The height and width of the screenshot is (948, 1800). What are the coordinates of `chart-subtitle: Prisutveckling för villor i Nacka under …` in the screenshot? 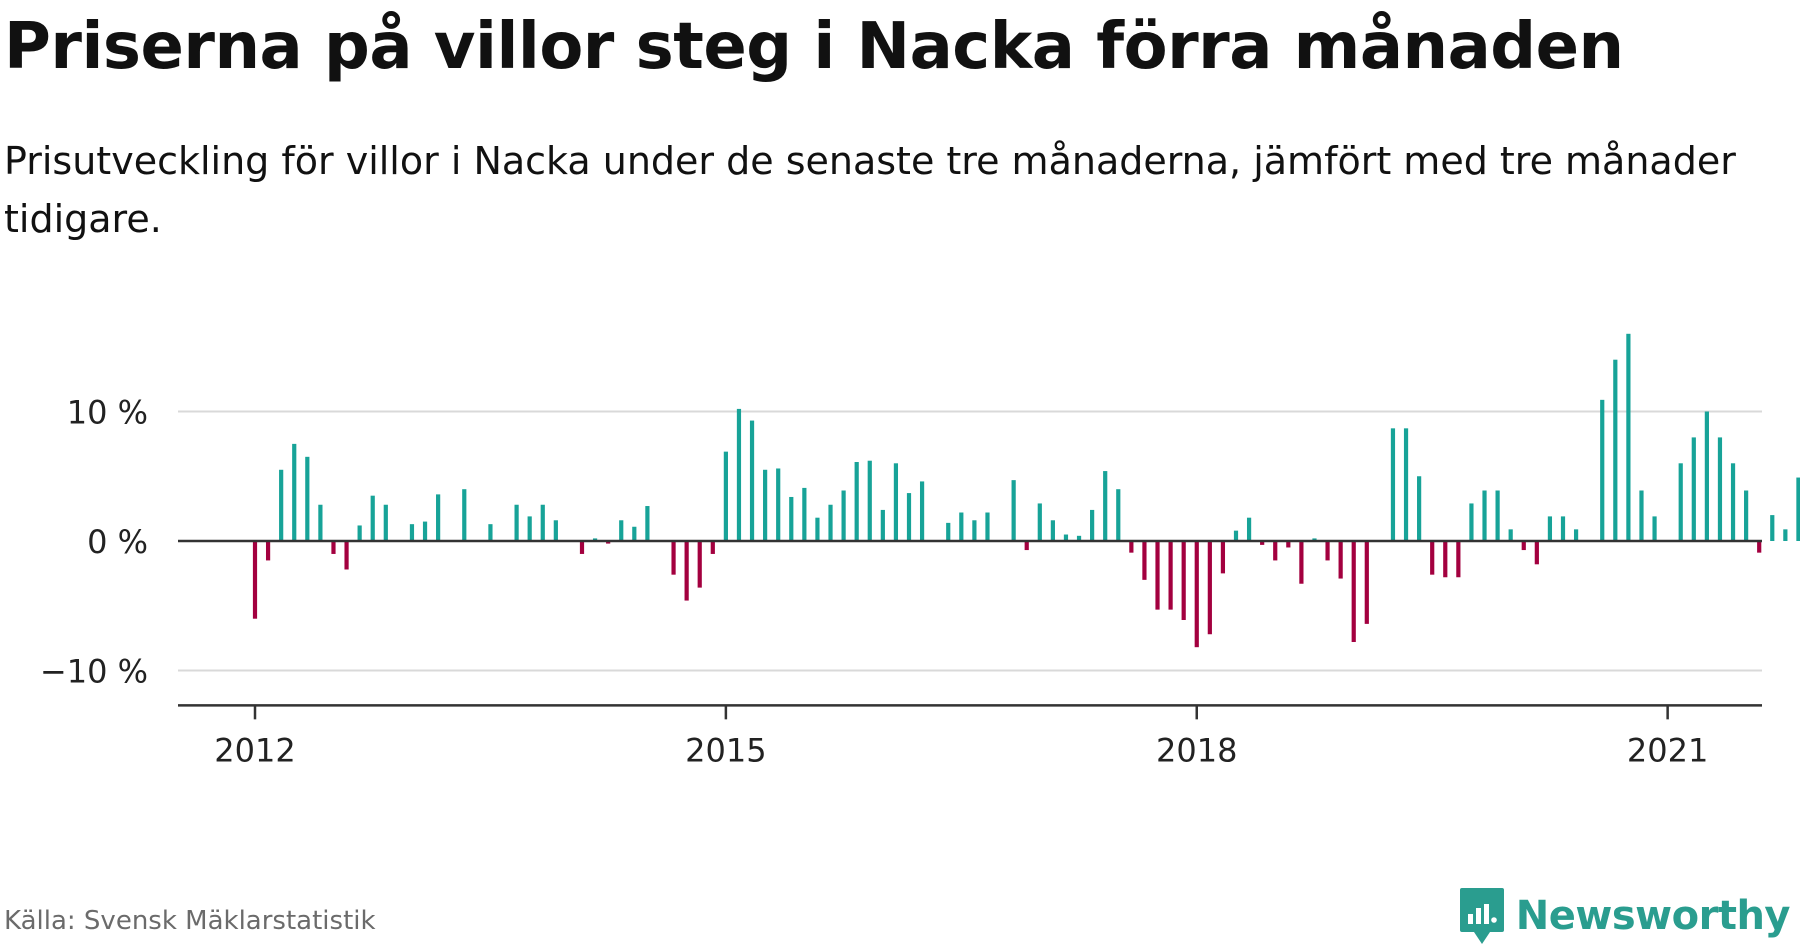 It's located at (870, 190).